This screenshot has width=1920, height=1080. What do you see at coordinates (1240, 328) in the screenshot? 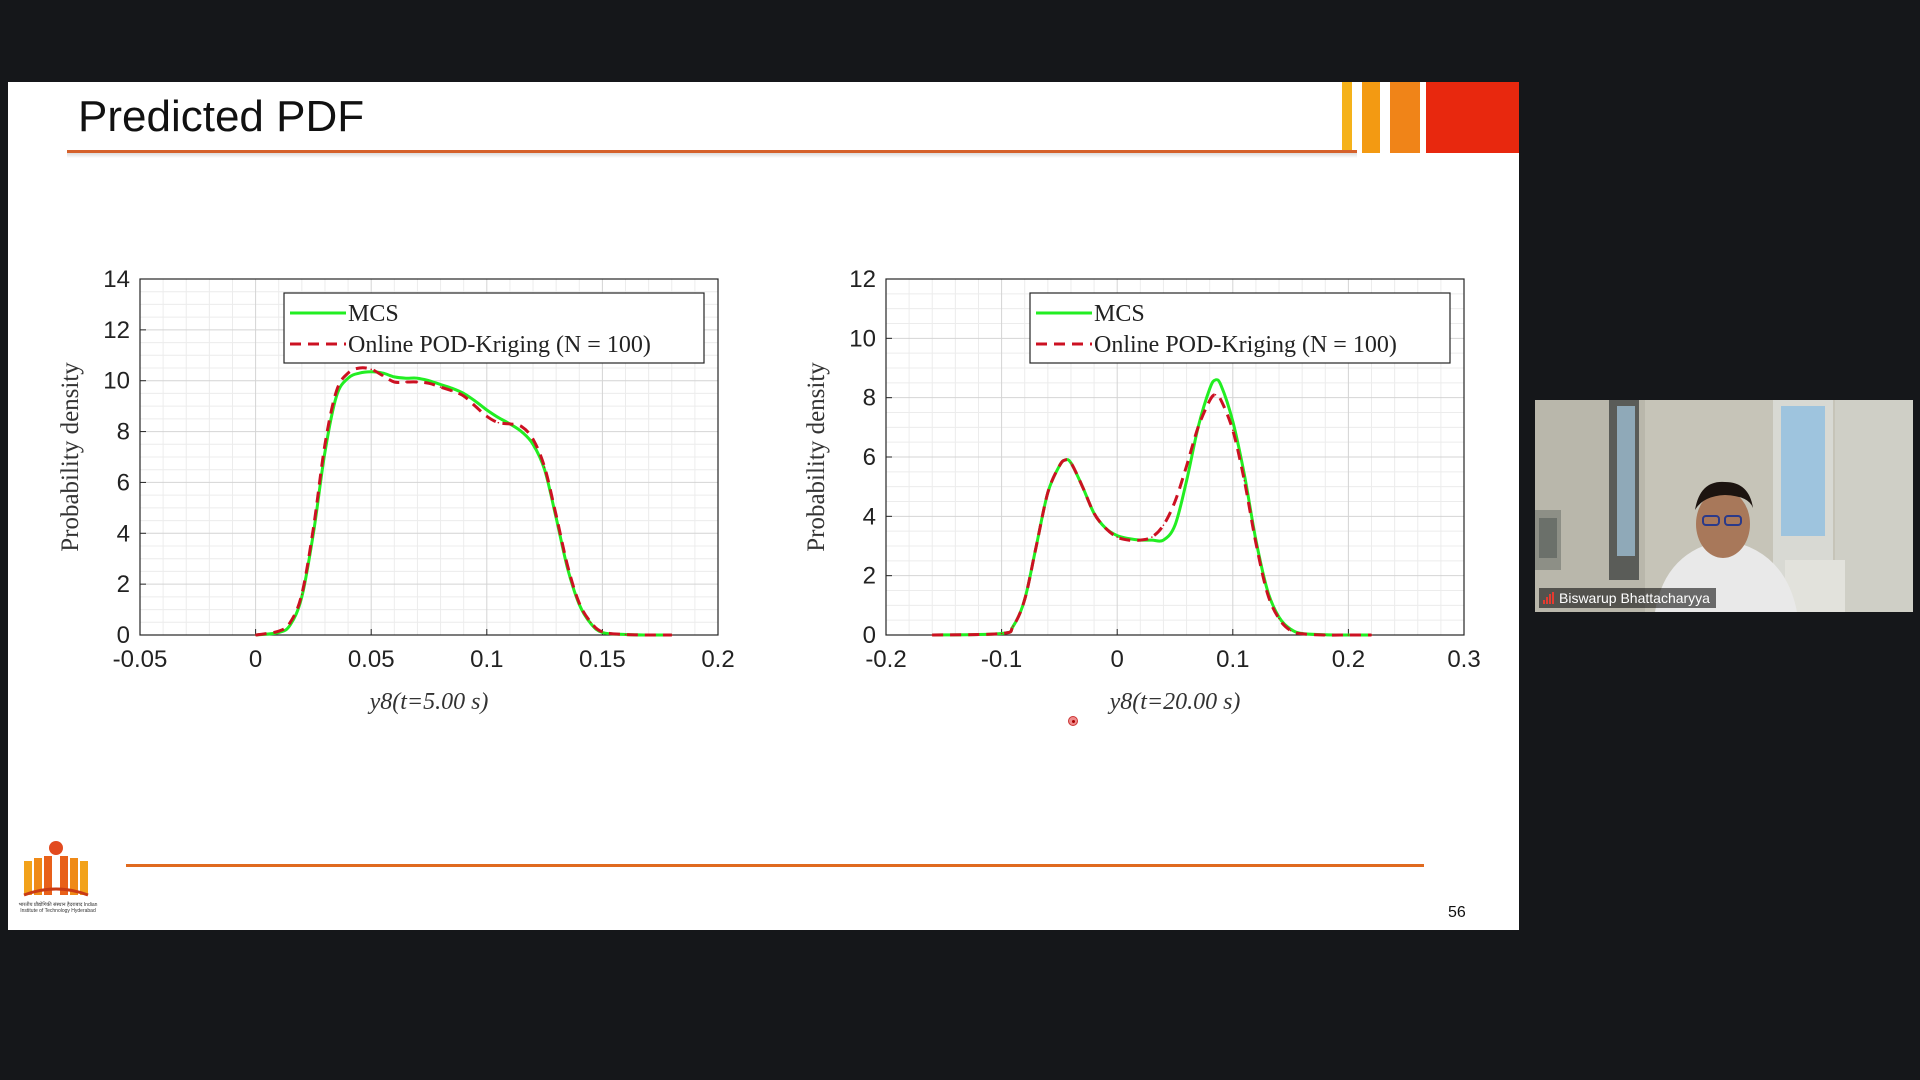
I see `chart-legend: MCS Online POD-Kriging (N = 100)` at bounding box center [1240, 328].